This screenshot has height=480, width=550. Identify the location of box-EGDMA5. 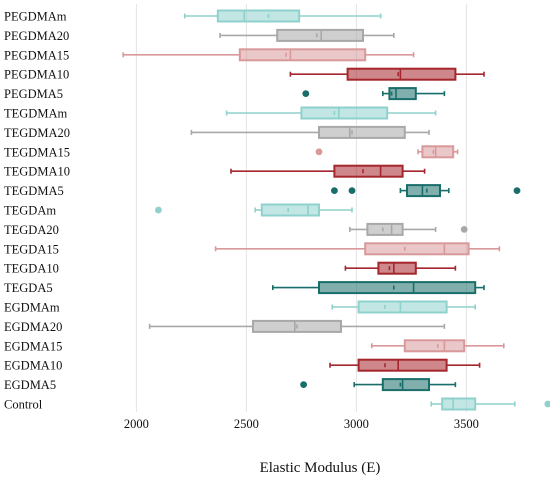
(378, 385).